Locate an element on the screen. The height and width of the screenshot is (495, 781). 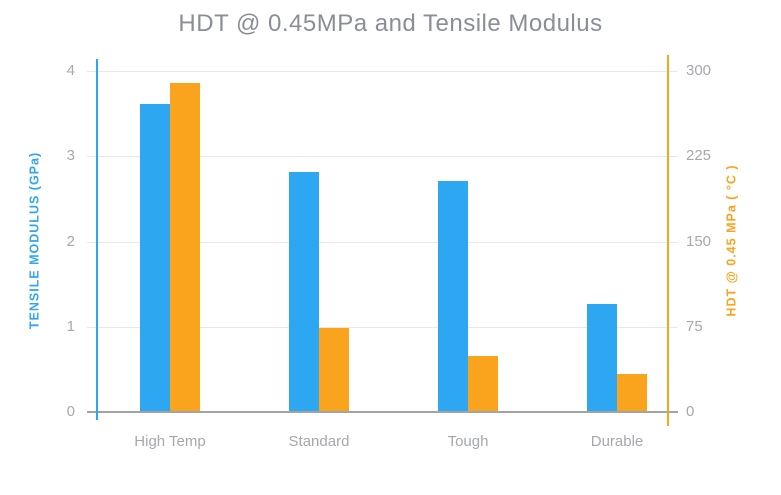
tensile-modulus-bar-tough is located at coordinates (453, 295).